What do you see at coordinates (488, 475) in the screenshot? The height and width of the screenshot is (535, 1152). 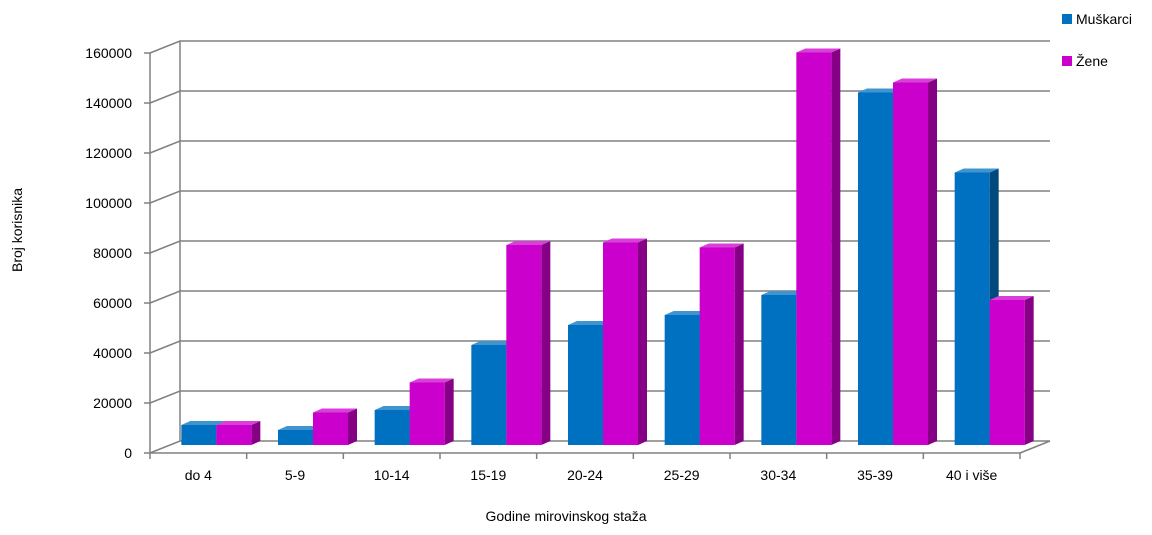 I see `x-tick-label: 15-19` at bounding box center [488, 475].